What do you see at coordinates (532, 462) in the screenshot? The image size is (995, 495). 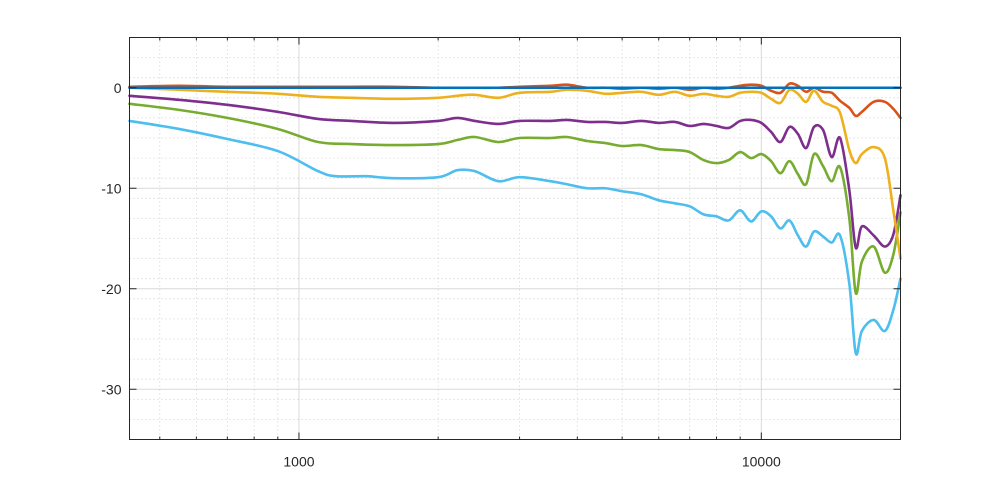 I see `x-axis-tick-labels: 1000 10000` at bounding box center [532, 462].